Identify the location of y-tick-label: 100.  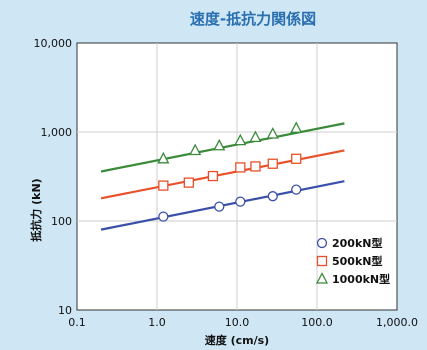
(61, 221).